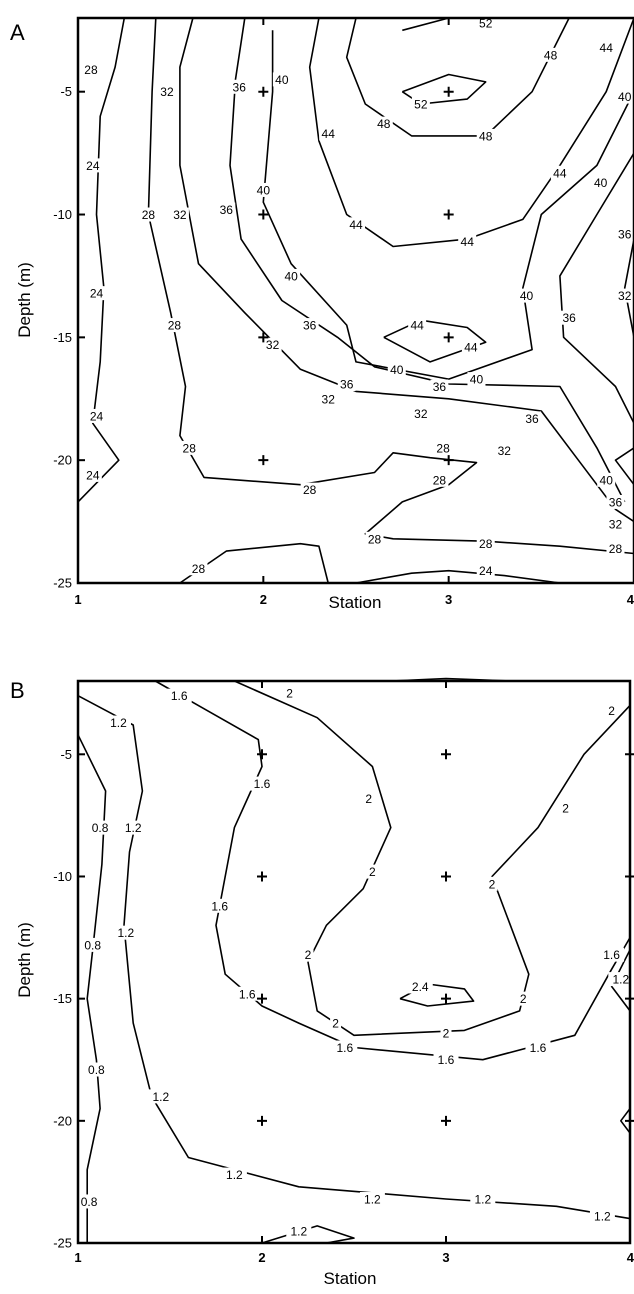  I want to click on panel-b-letter: B, so click(17, 690).